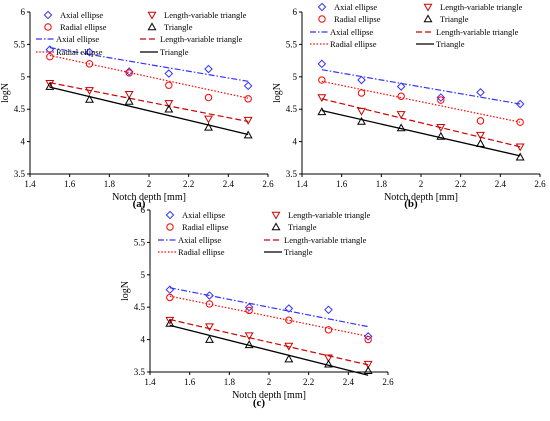 The height and width of the screenshot is (421, 550). Describe the element at coordinates (269, 395) in the screenshot. I see `x-axis-label: Notch depth [mm]` at that location.